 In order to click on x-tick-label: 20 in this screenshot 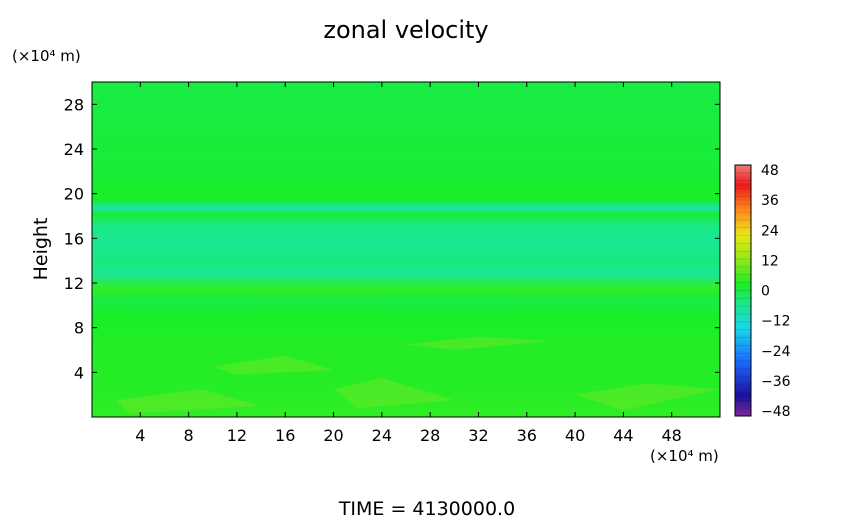, I will do `click(333, 435)`.